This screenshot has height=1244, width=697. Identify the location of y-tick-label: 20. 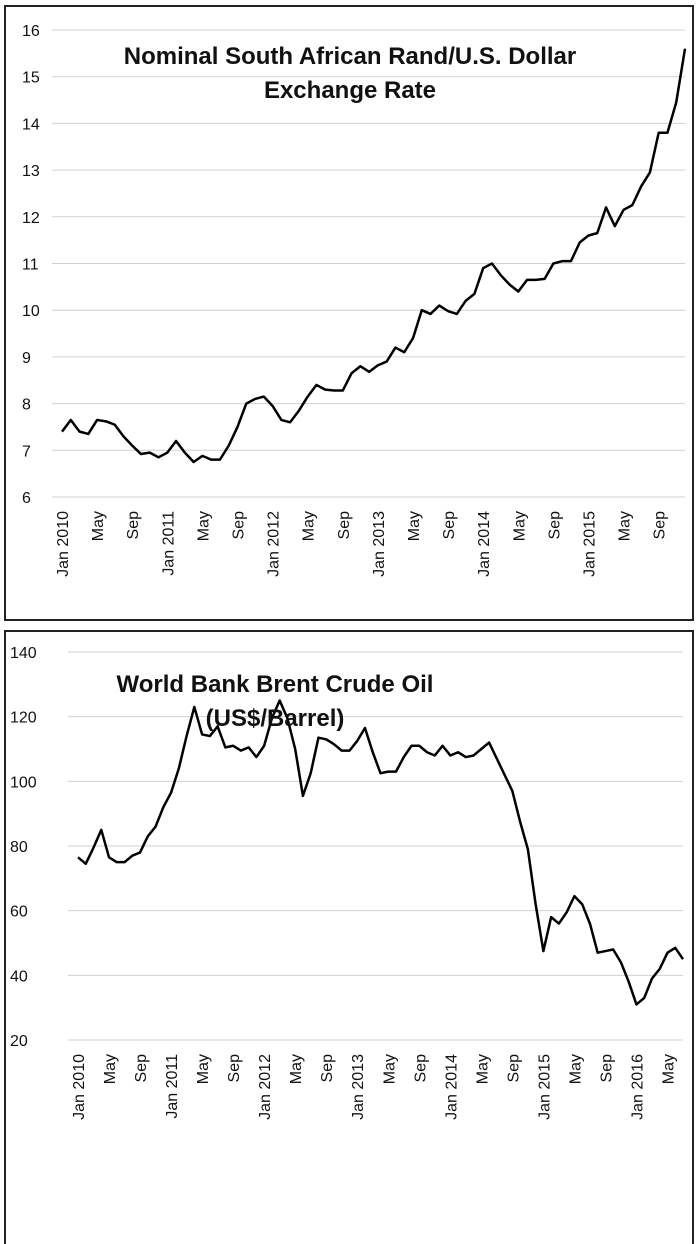
(19, 1041).